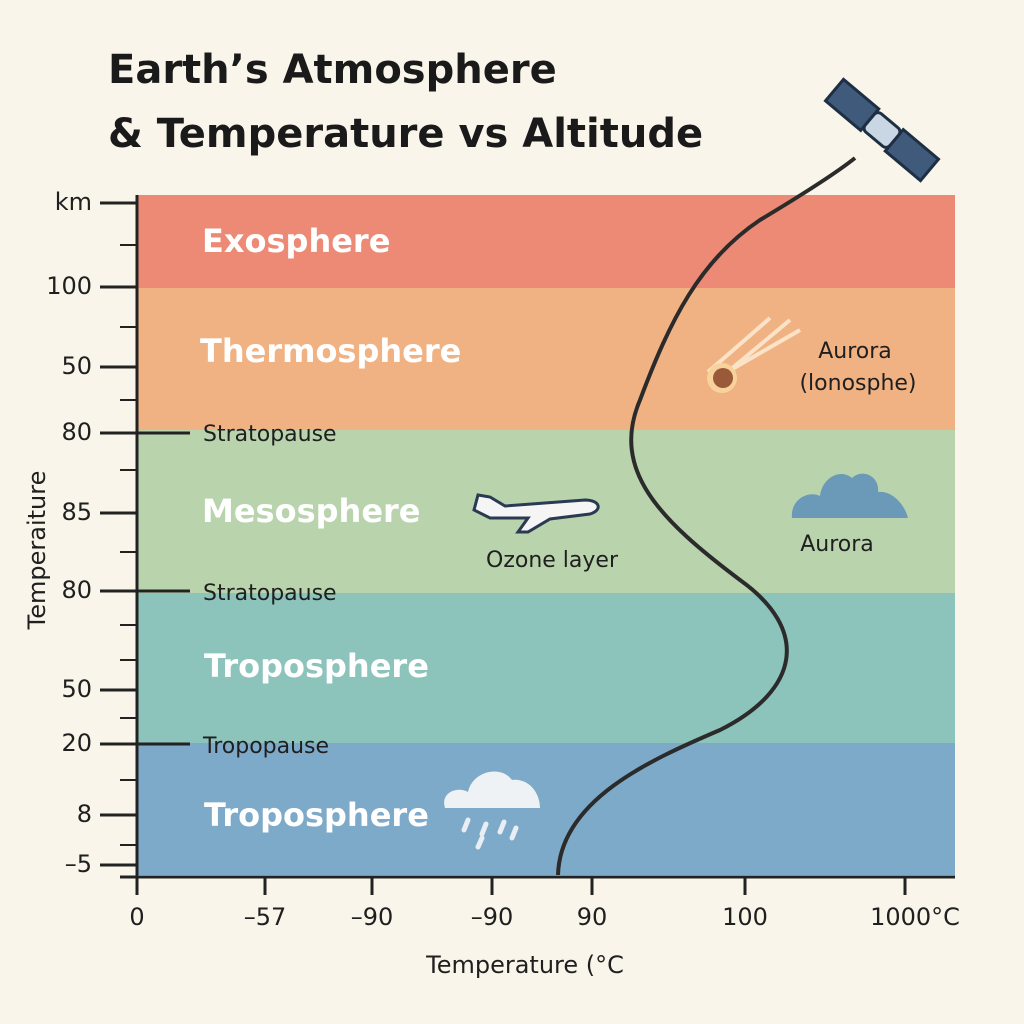  What do you see at coordinates (84, 814) in the screenshot?
I see `y-tick-label: 8` at bounding box center [84, 814].